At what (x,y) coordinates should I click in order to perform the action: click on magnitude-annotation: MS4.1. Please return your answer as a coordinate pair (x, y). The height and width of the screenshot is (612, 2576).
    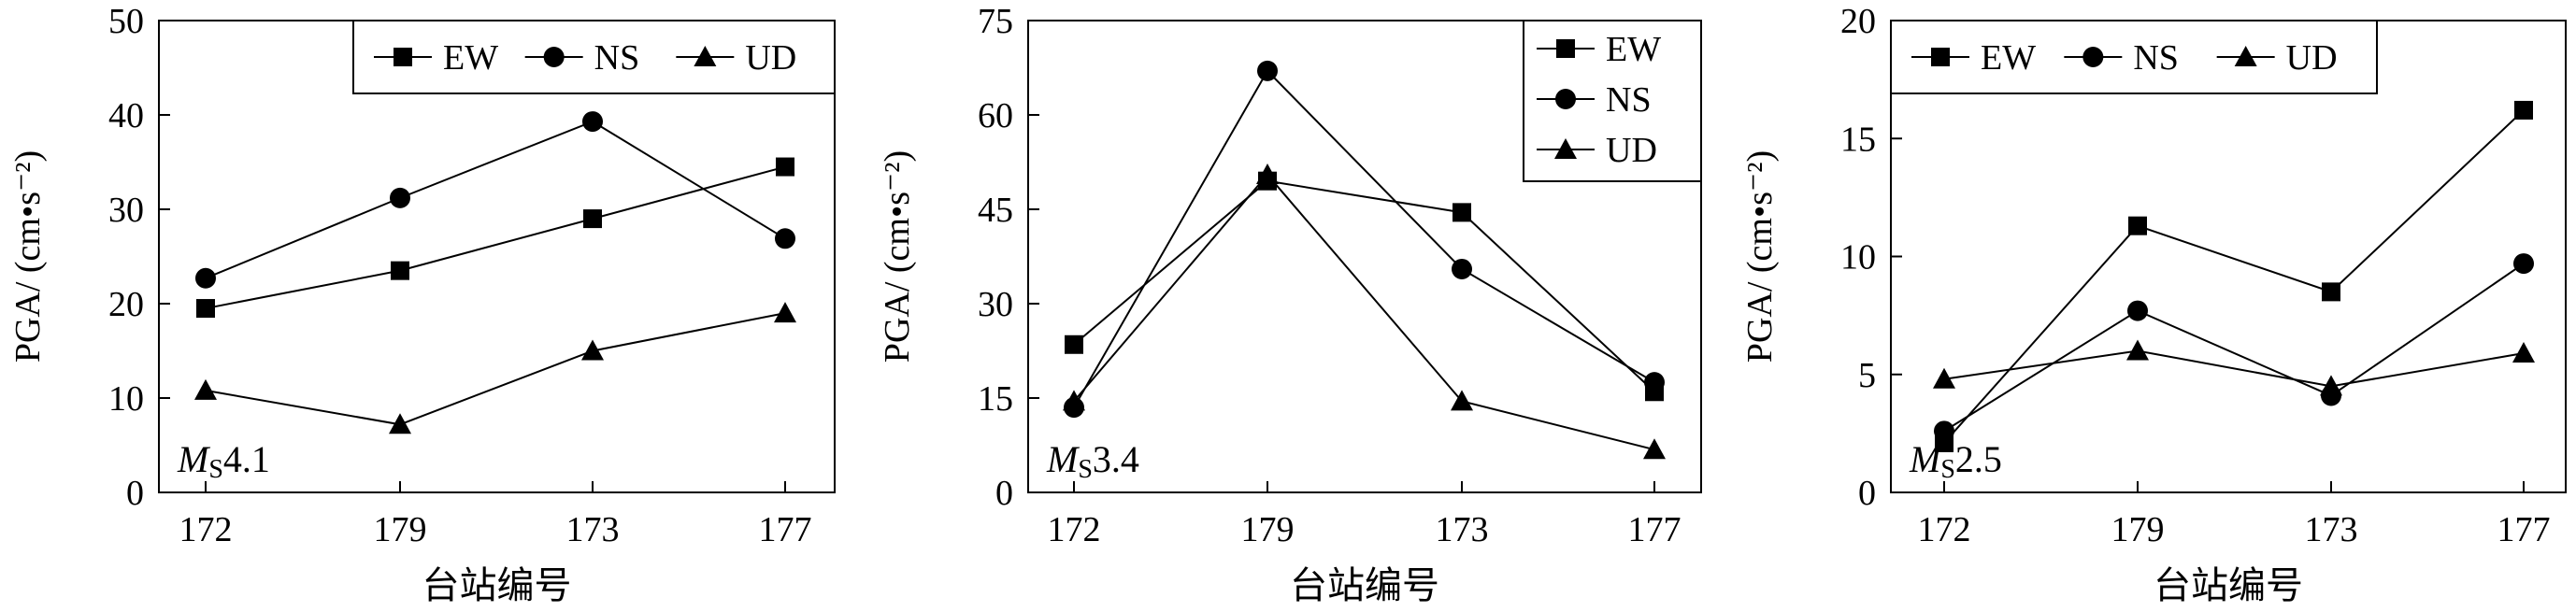
    Looking at the image, I should click on (223, 461).